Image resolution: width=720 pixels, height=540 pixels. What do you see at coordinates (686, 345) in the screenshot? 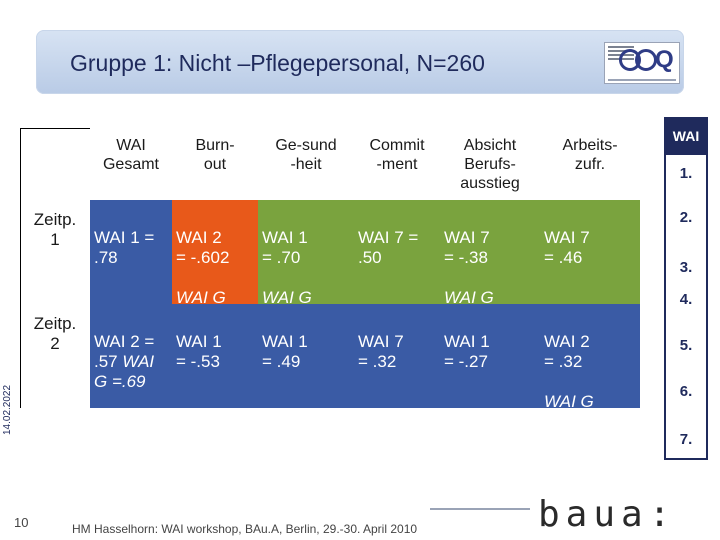
I see `wai-item-5: 5.` at bounding box center [686, 345].